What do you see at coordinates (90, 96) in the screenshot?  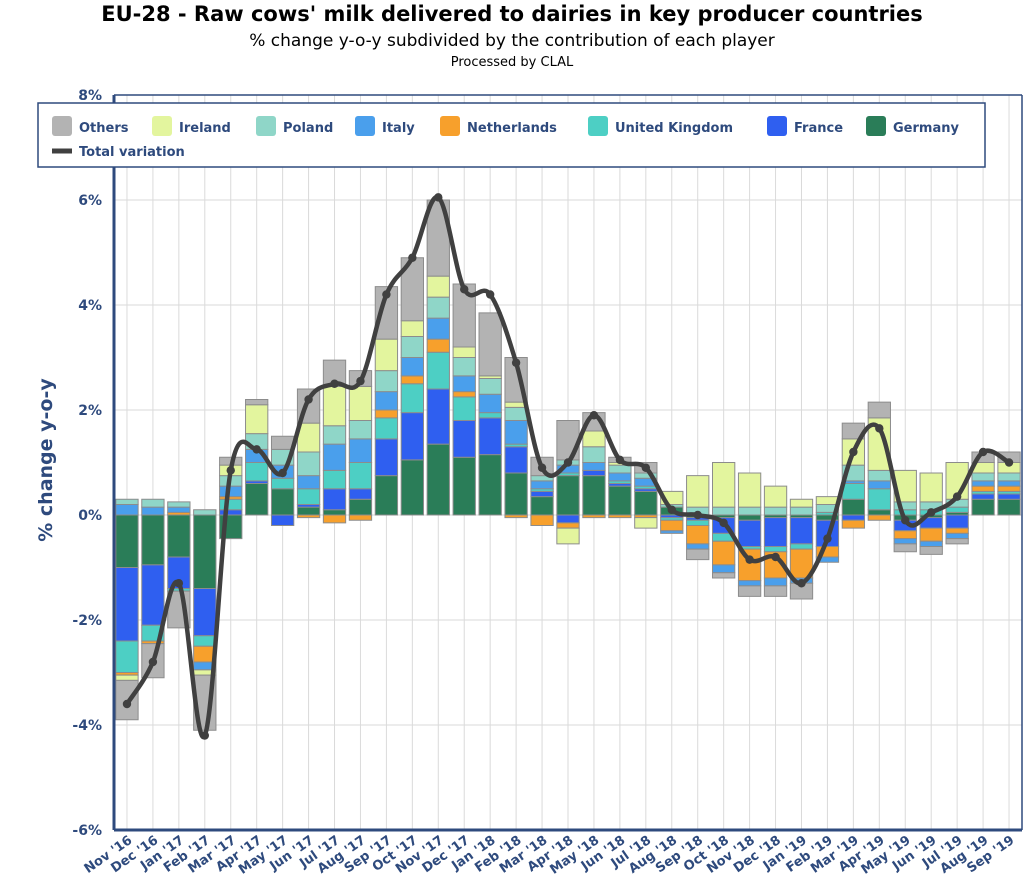 I see `y-tick-label: 8%` at bounding box center [90, 96].